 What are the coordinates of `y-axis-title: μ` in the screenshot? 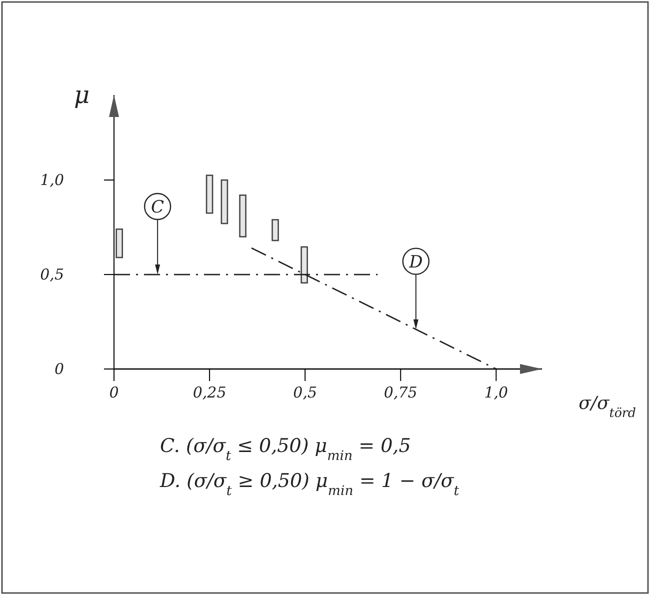 It's located at (82, 95).